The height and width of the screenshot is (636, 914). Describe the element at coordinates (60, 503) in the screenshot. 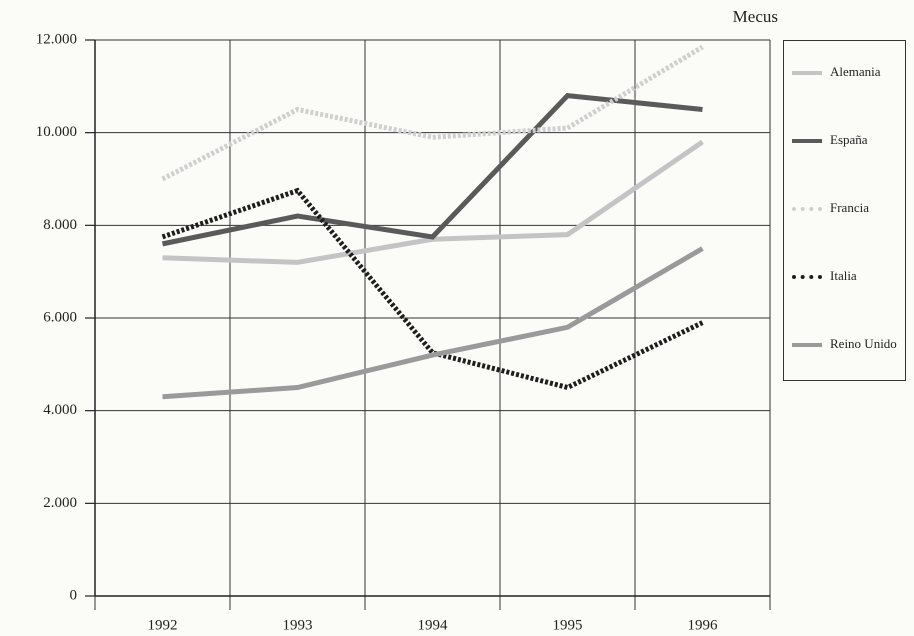

I see `y-tick-label: 2.000` at that location.